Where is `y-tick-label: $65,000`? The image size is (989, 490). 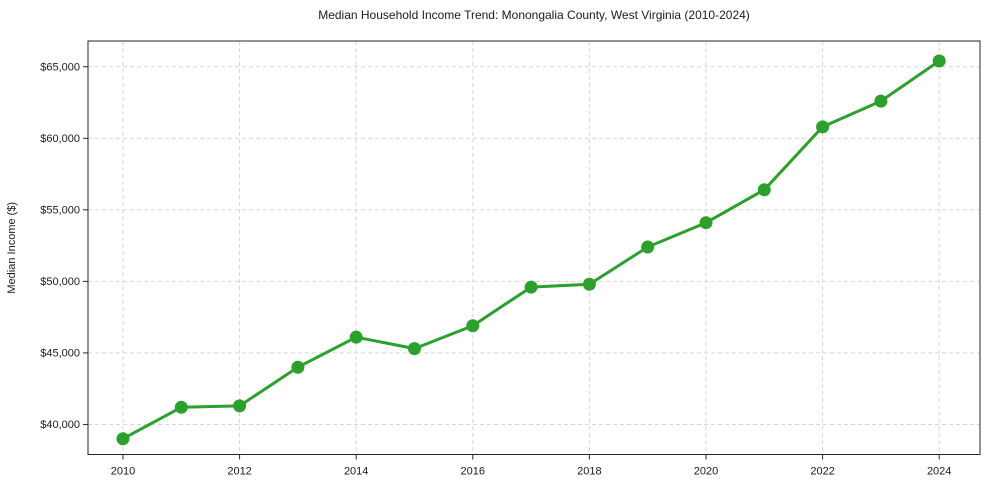
y-tick-label: $65,000 is located at coordinates (60, 67).